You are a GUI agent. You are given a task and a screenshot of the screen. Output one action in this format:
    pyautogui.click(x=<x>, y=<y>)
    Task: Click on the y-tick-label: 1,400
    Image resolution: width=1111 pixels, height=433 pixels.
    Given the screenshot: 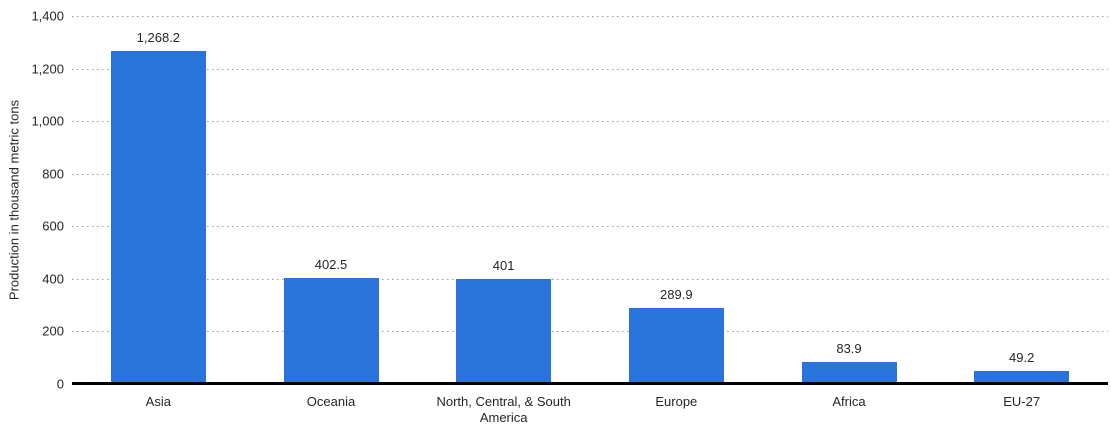 What is the action you would take?
    pyautogui.click(x=47, y=16)
    